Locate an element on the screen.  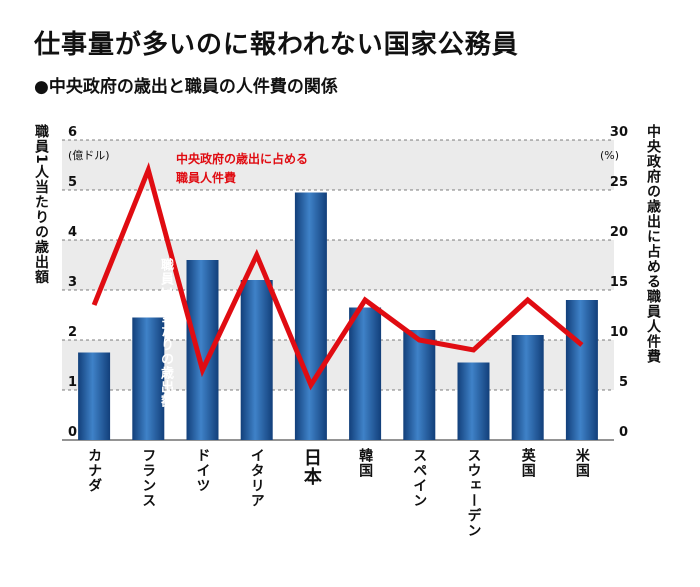
left-axis-unit: (億ドル) is located at coordinates (89, 155).